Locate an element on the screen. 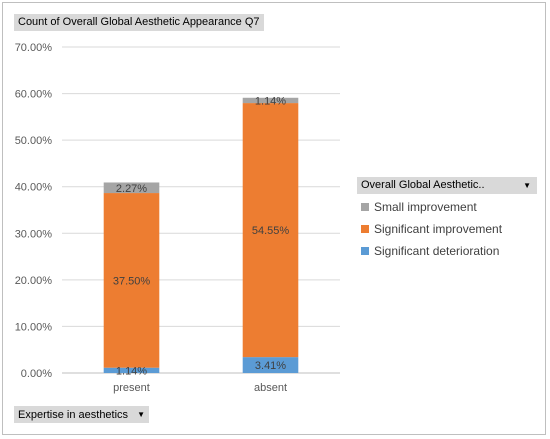  y-tick-label: 20.00% is located at coordinates (34, 281).